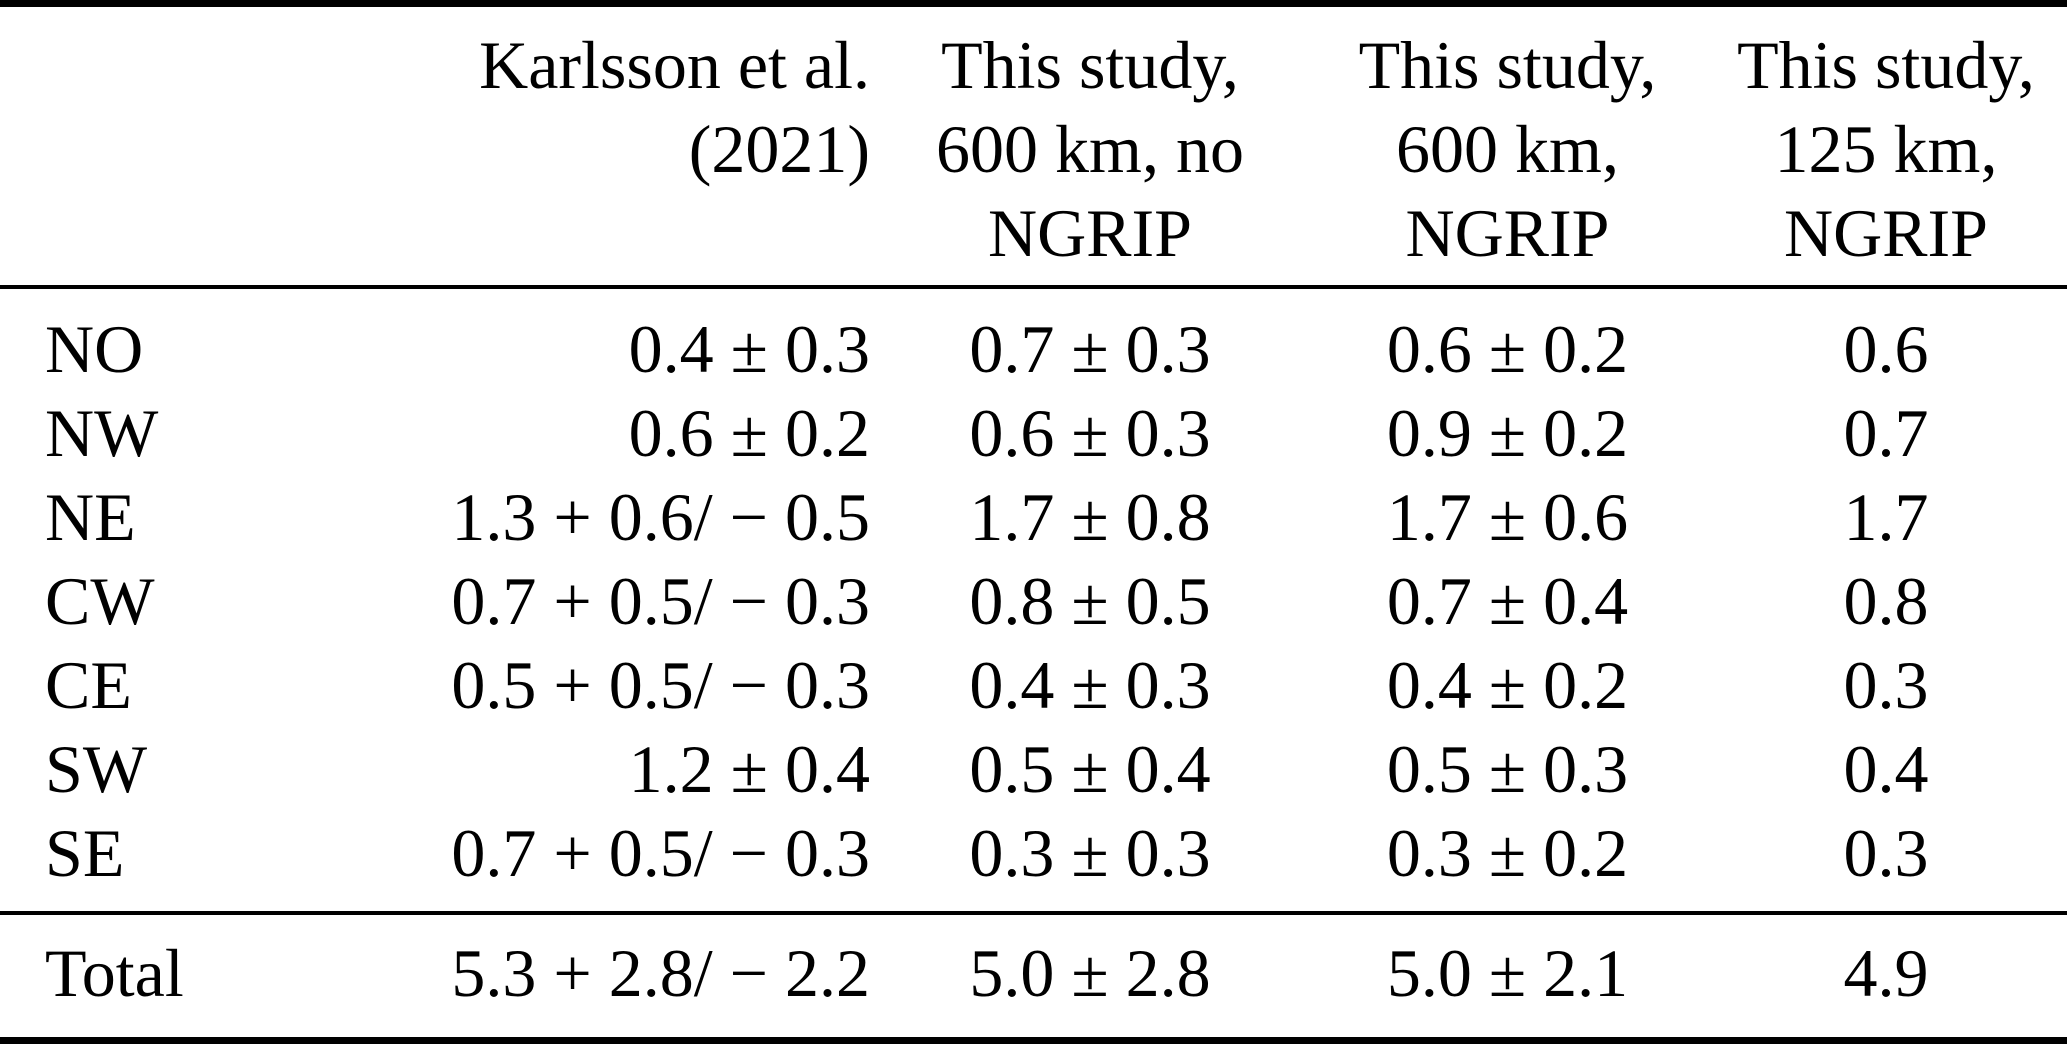 Image resolution: width=2067 pixels, height=1049 pixels. I want to click on value-cell: 0.7 ± 0.4, so click(1507, 601).